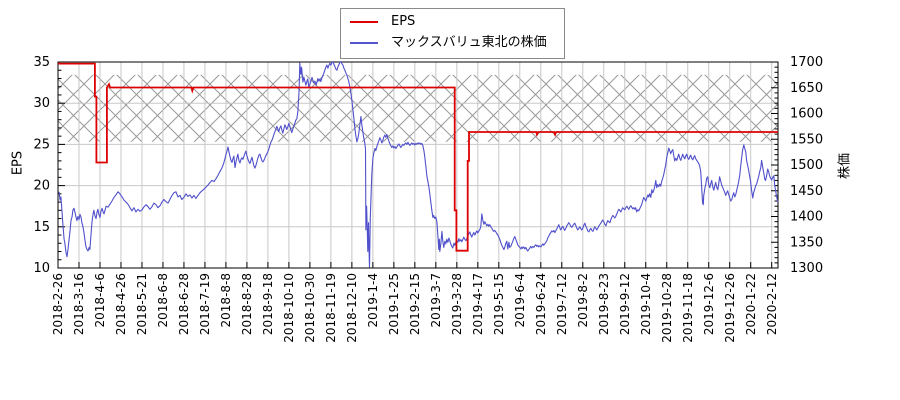  Describe the element at coordinates (310, 308) in the screenshot. I see `x-tick-label: 2018-10-30` at that location.